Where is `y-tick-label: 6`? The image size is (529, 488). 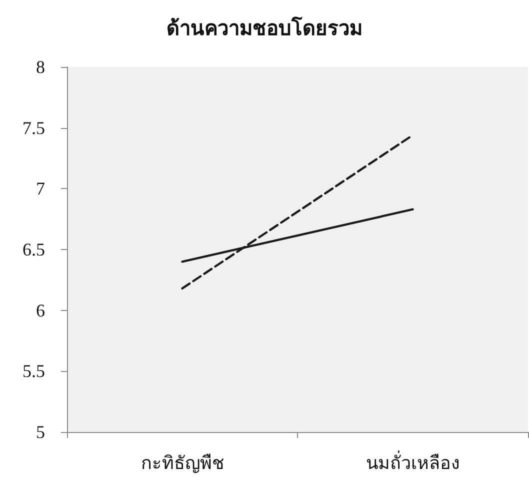 y-tick-label: 6 is located at coordinates (40, 310).